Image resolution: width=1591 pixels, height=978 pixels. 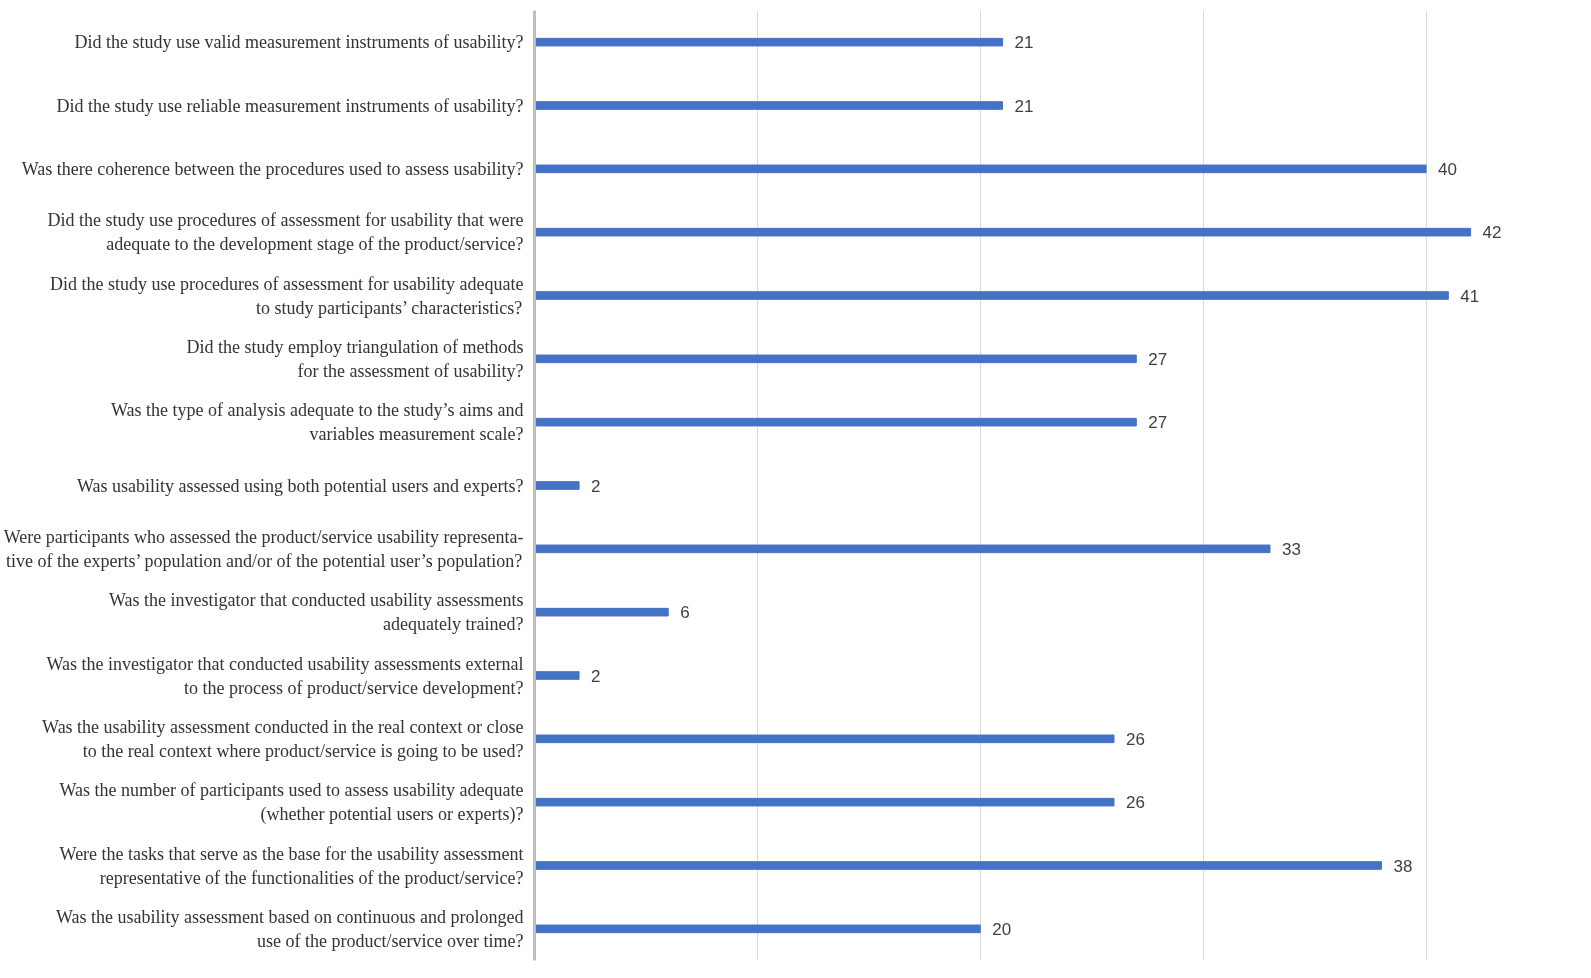 What do you see at coordinates (263, 548) in the screenshot?
I see `y-tick-label: Were participants who assessed the product/service usability representa- tive of the experts’ population and/or of the potential user’s population?` at bounding box center [263, 548].